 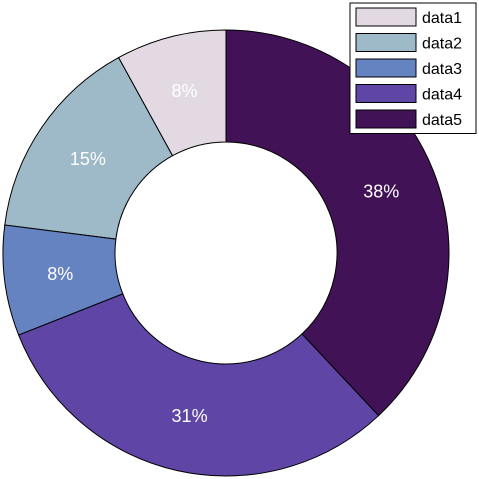 I want to click on percent-label-data2: 15%, so click(x=88, y=159).